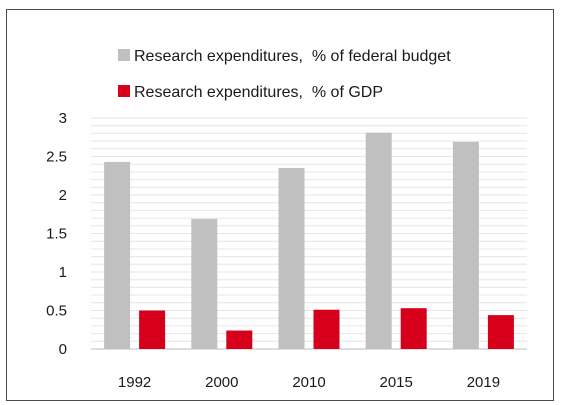 The width and height of the screenshot is (564, 405). What do you see at coordinates (63, 195) in the screenshot?
I see `y-tick-label: 2` at bounding box center [63, 195].